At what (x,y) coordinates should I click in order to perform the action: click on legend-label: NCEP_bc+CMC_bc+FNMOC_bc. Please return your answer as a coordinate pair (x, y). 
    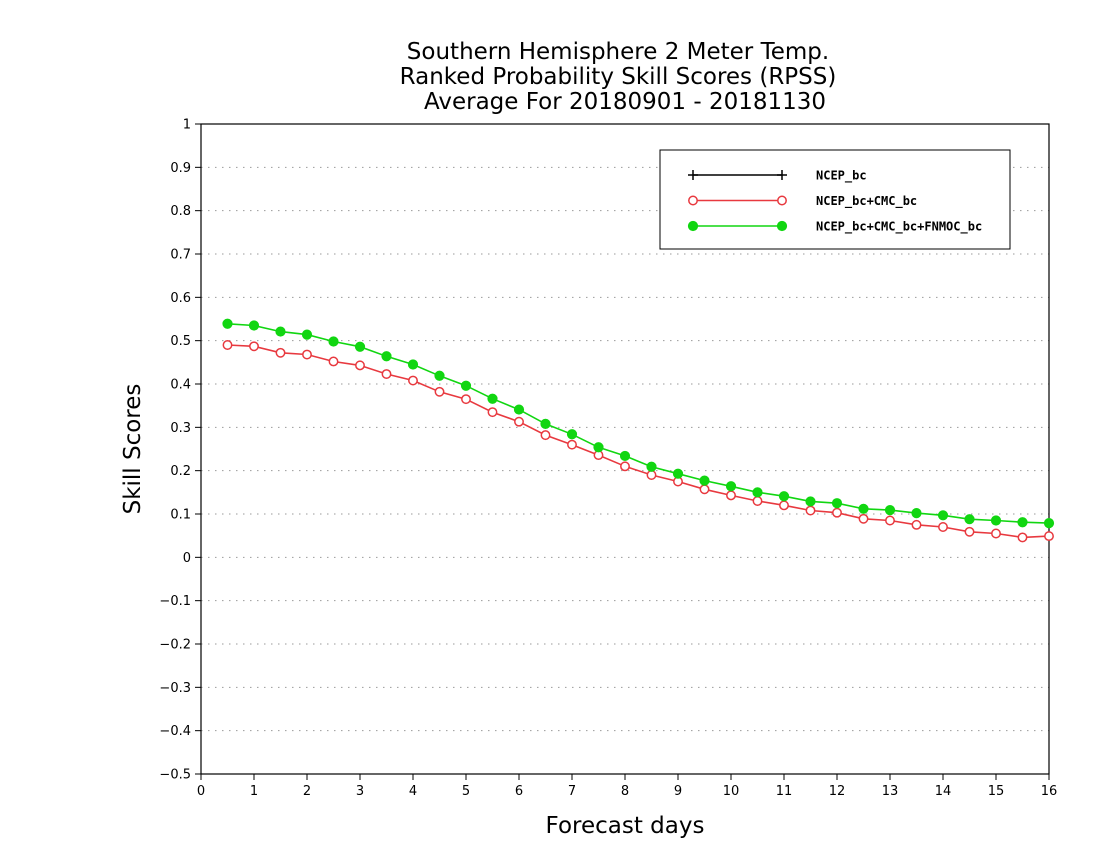
    Looking at the image, I should click on (899, 227).